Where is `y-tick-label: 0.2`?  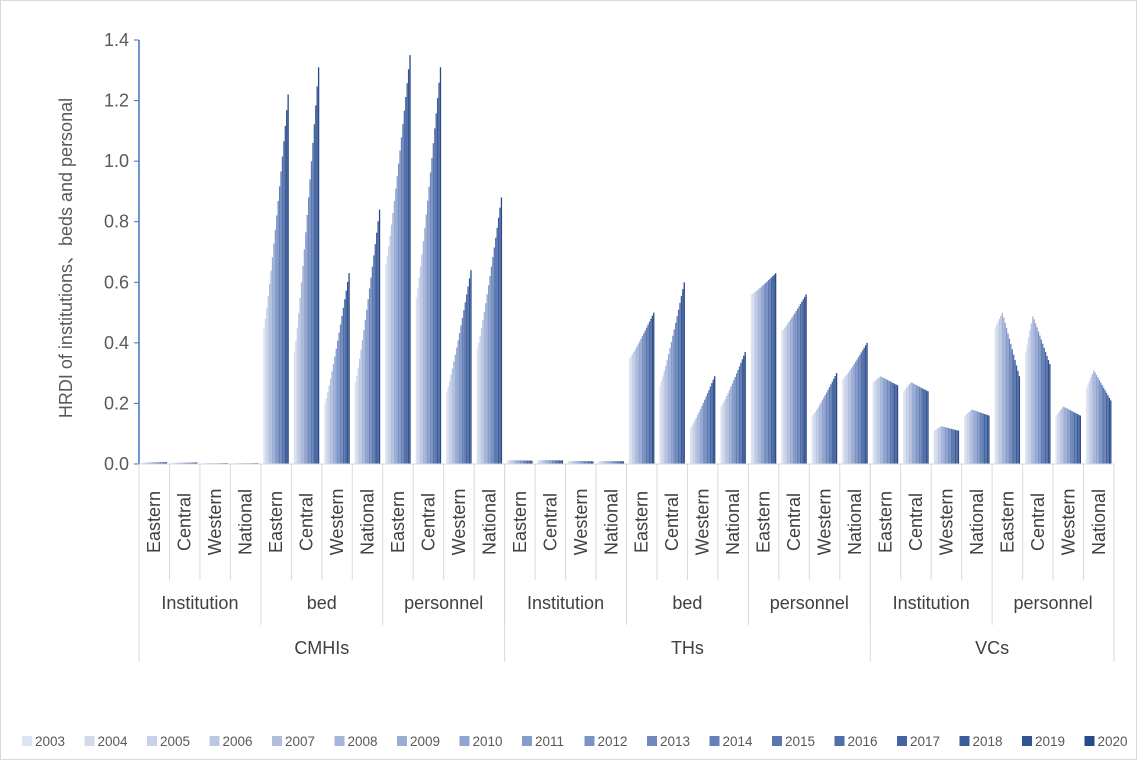 y-tick-label: 0.2 is located at coordinates (116, 403).